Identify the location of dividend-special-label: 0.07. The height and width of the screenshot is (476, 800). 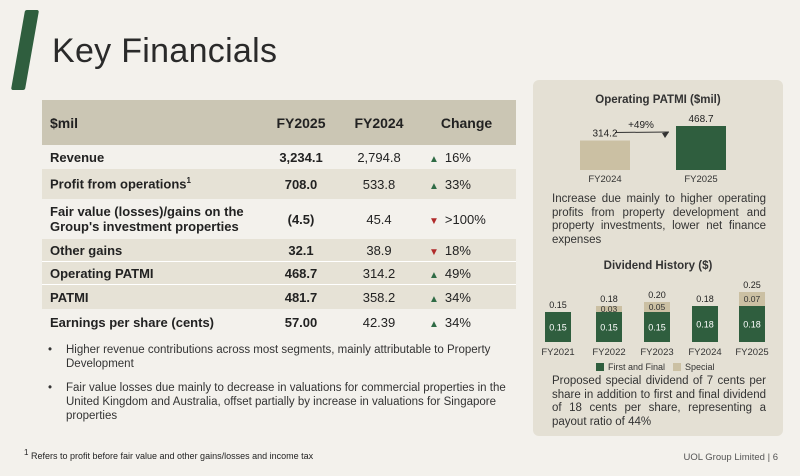
(752, 299).